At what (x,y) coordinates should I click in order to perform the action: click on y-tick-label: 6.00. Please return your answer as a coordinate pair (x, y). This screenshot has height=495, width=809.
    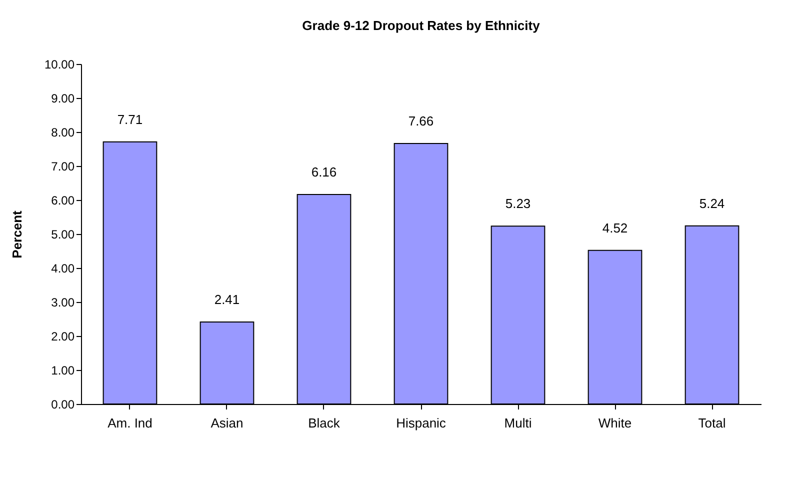
    Looking at the image, I should click on (63, 201).